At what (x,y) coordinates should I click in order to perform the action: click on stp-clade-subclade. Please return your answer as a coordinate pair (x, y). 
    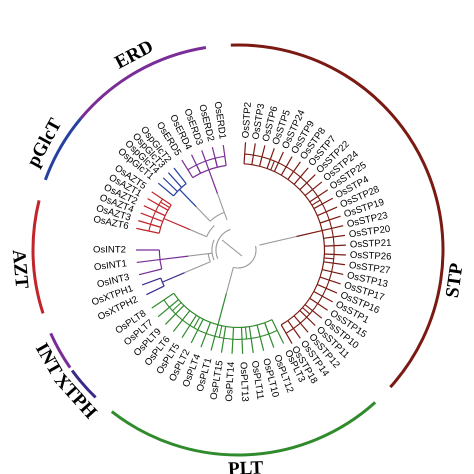
    Looking at the image, I should click on (330, 258).